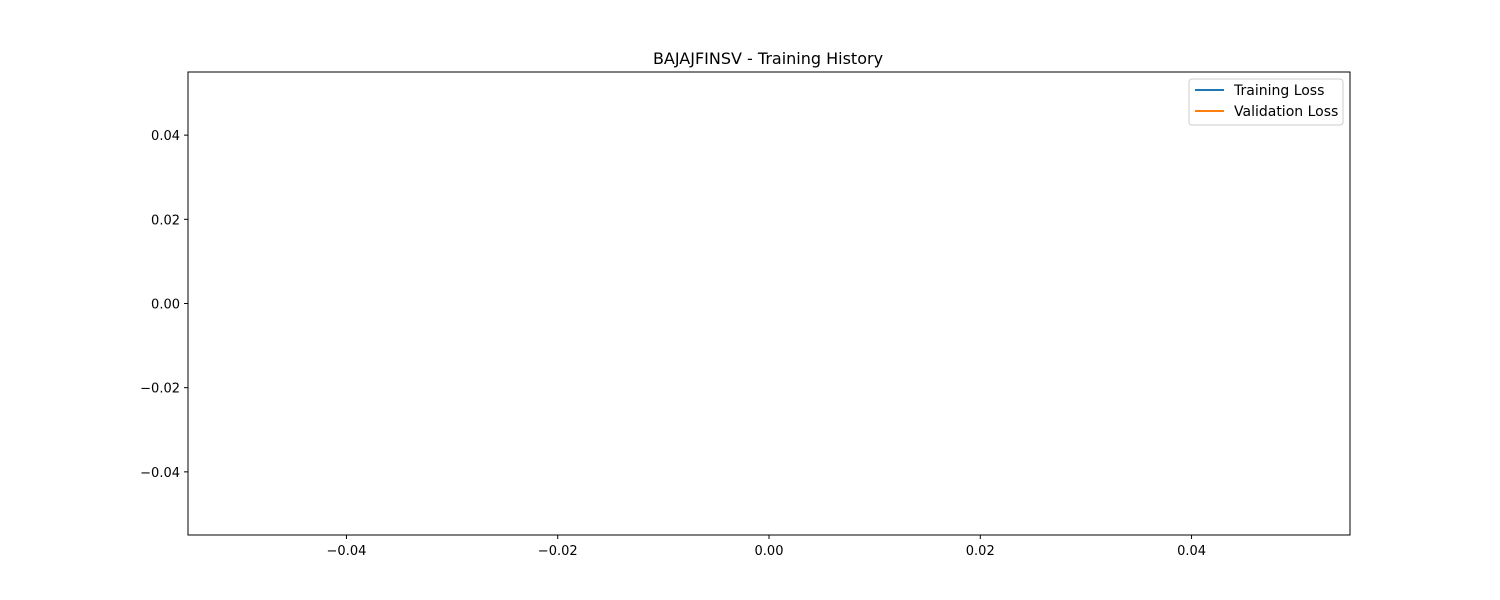  What do you see at coordinates (558, 551) in the screenshot?
I see `x-tick-label: −0.02` at bounding box center [558, 551].